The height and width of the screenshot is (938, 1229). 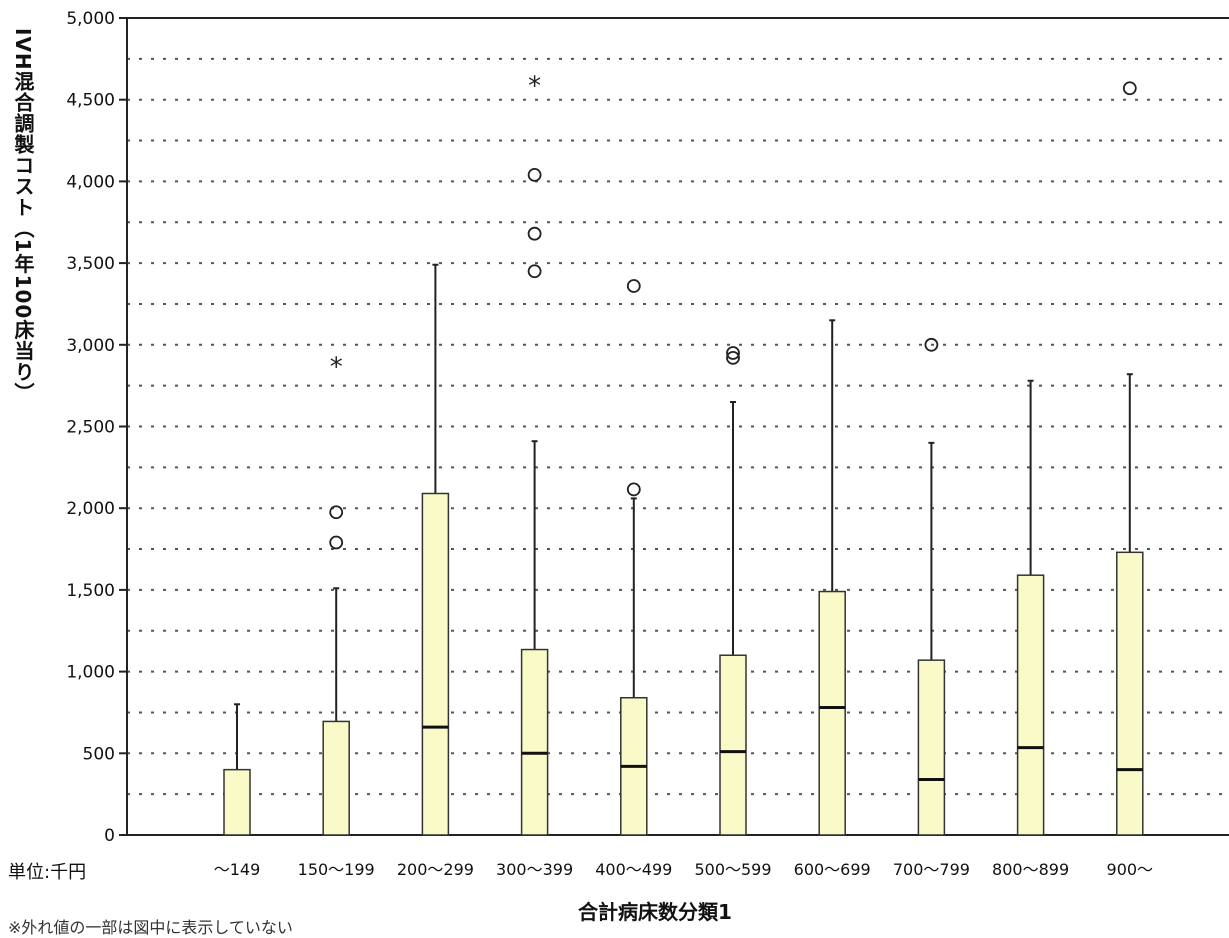 What do you see at coordinates (47, 872) in the screenshot?
I see `unit-note: 単位:千円` at bounding box center [47, 872].